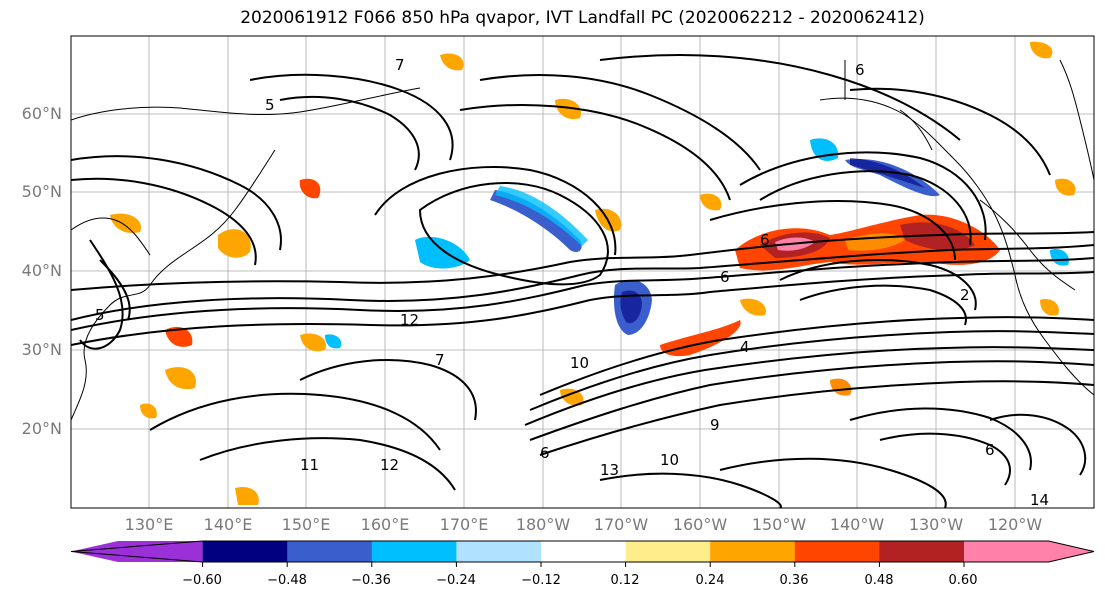  Describe the element at coordinates (1015, 524) in the screenshot. I see `lon-label-120w: 120°W` at that location.